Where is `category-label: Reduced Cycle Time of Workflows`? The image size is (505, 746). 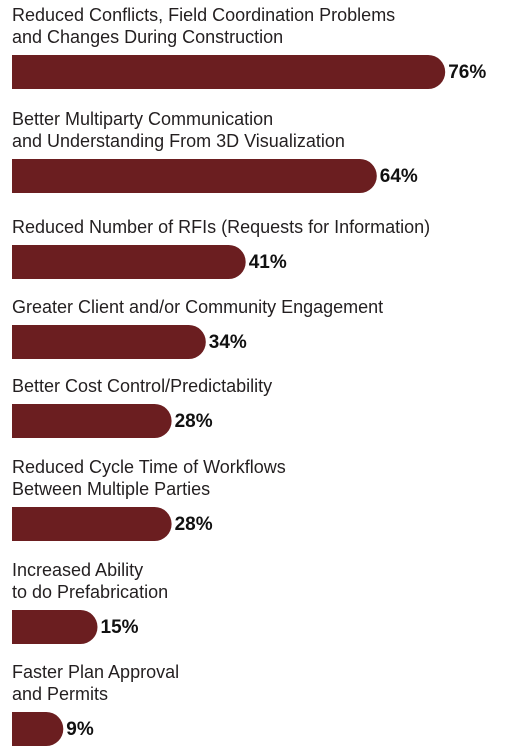 category-label: Reduced Cycle Time of Workflows is located at coordinates (149, 467).